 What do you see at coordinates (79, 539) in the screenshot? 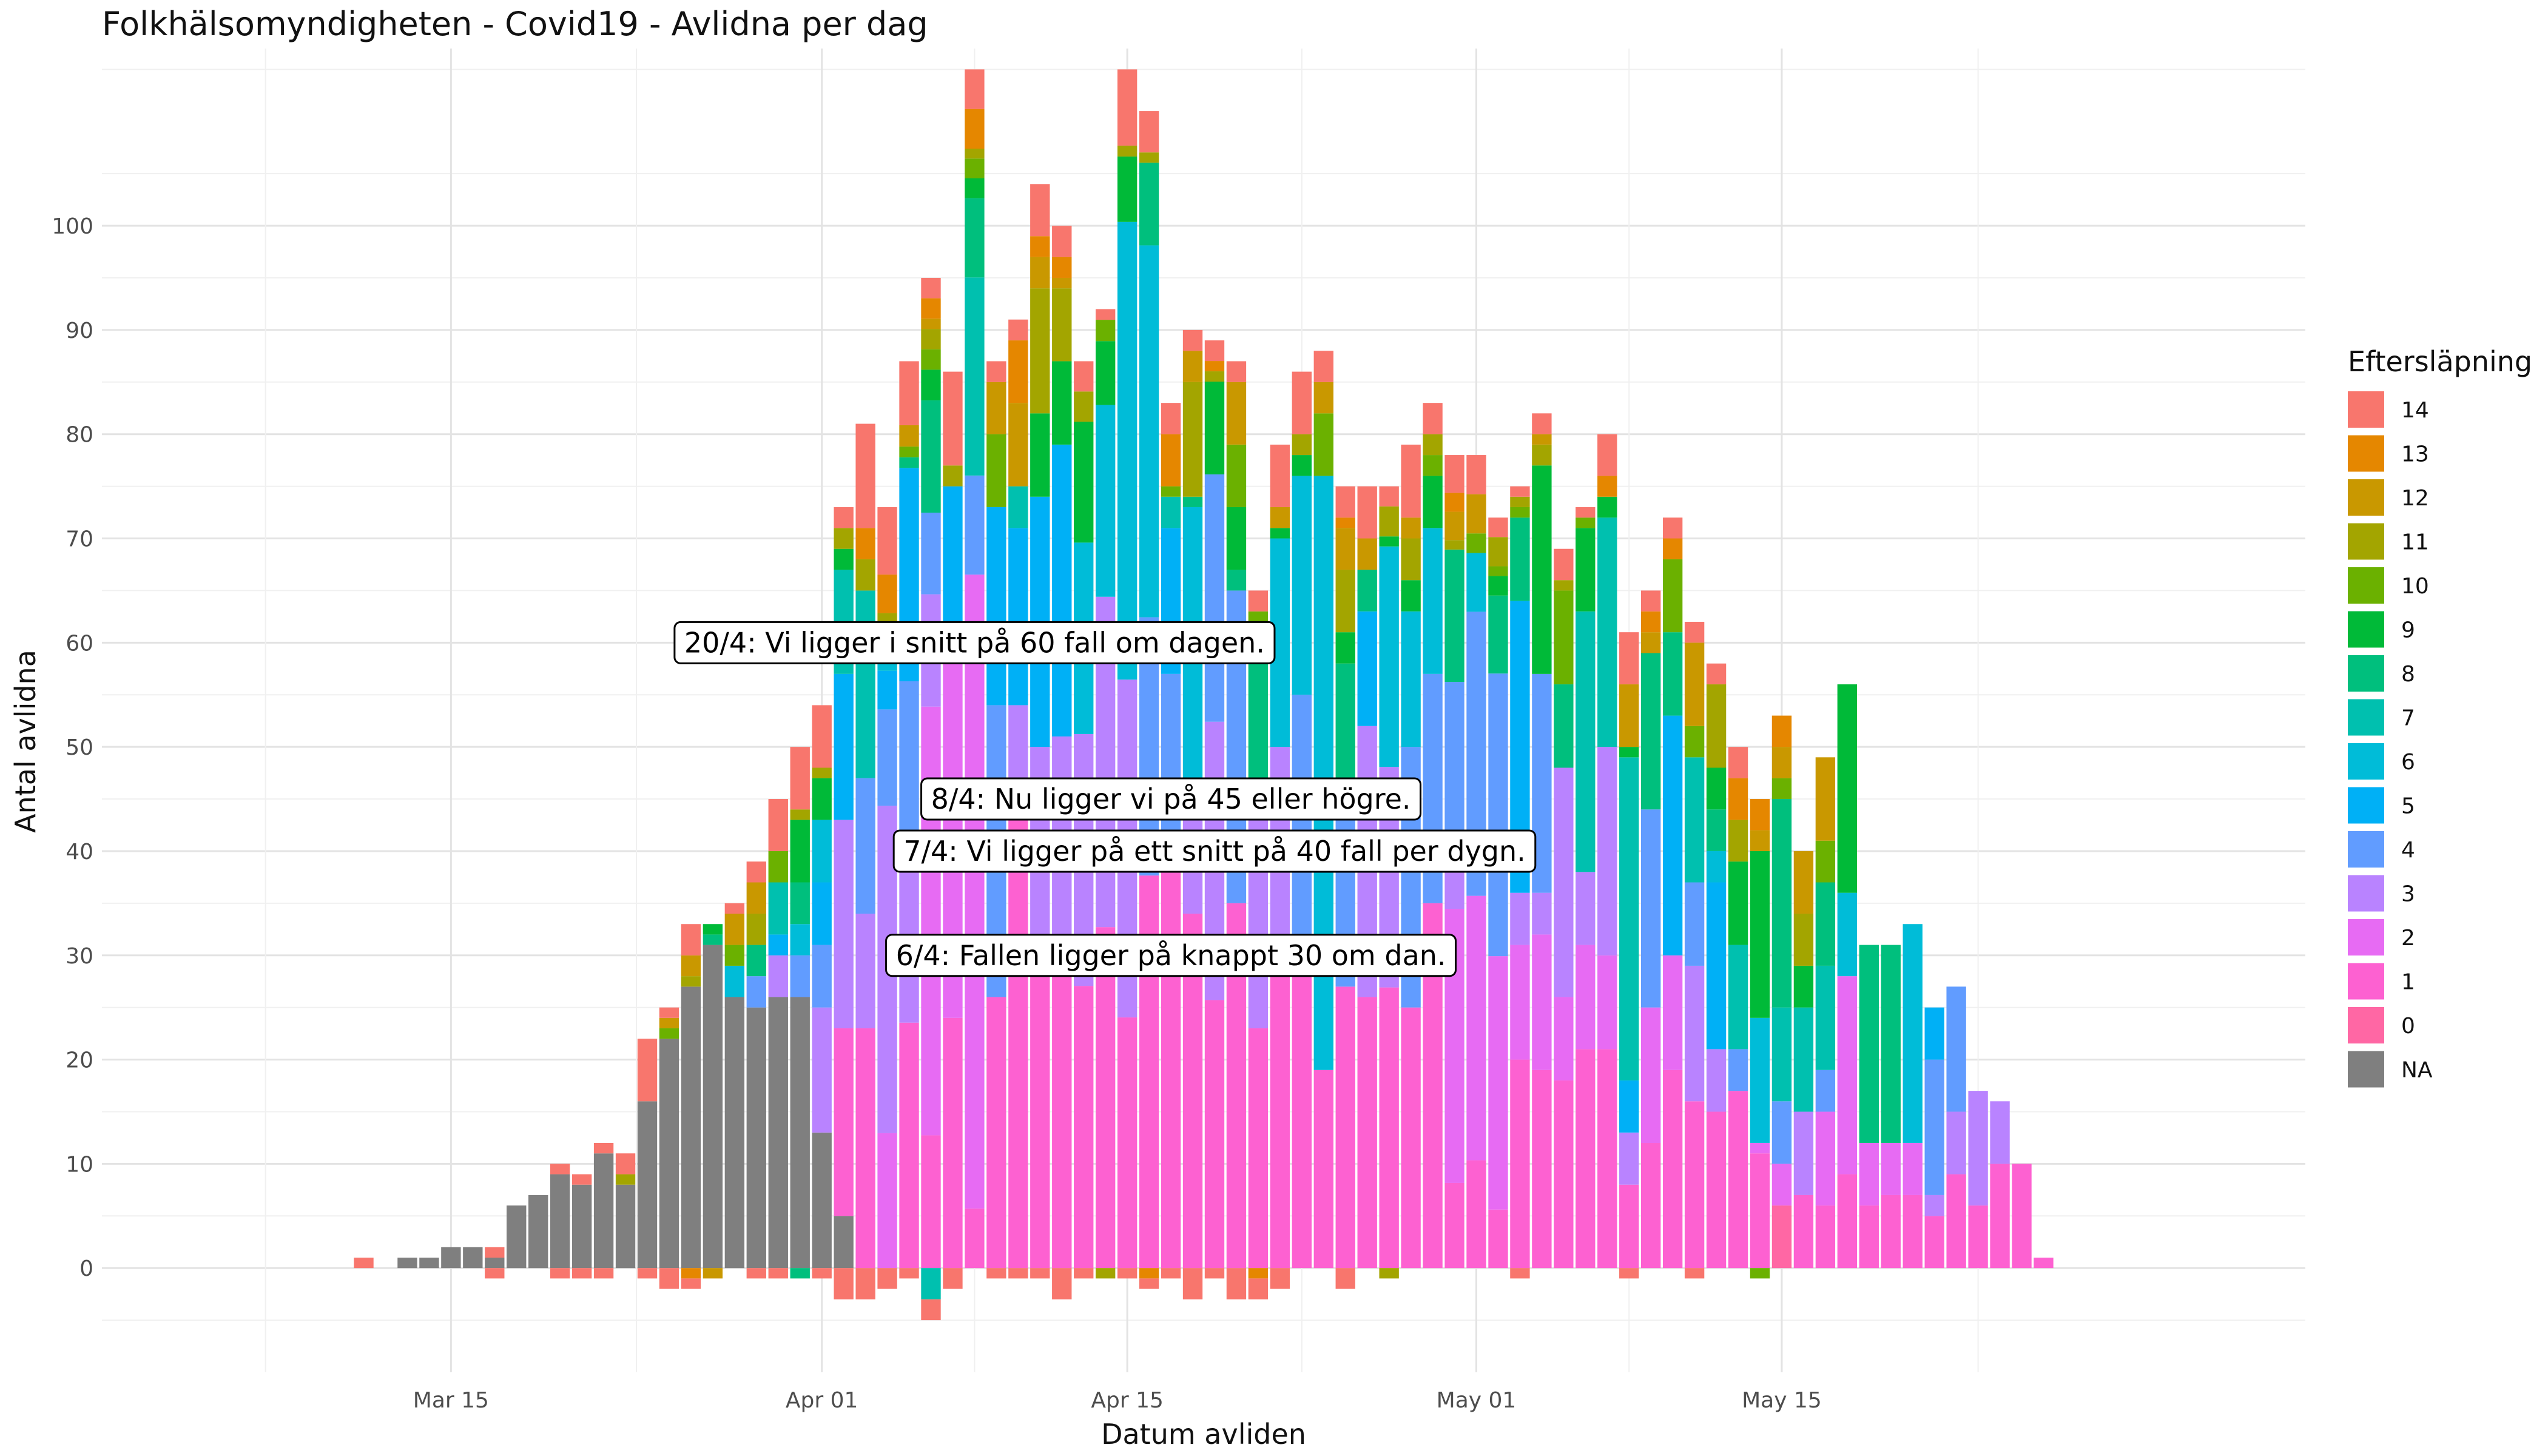
I see `y-tick-label: 70` at bounding box center [79, 539].